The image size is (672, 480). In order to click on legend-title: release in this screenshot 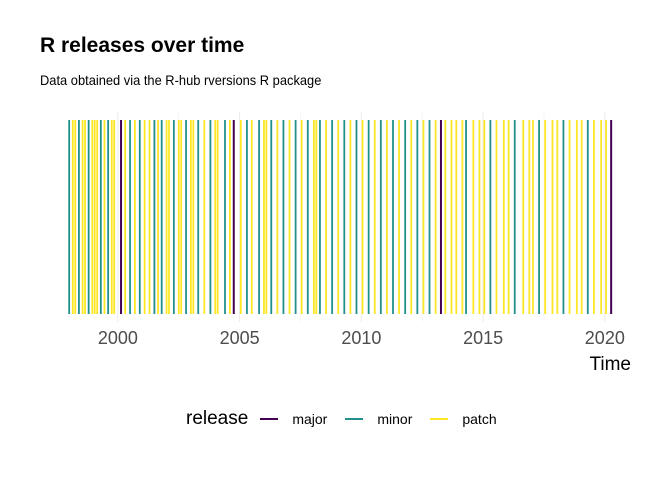, I will do `click(217, 418)`.